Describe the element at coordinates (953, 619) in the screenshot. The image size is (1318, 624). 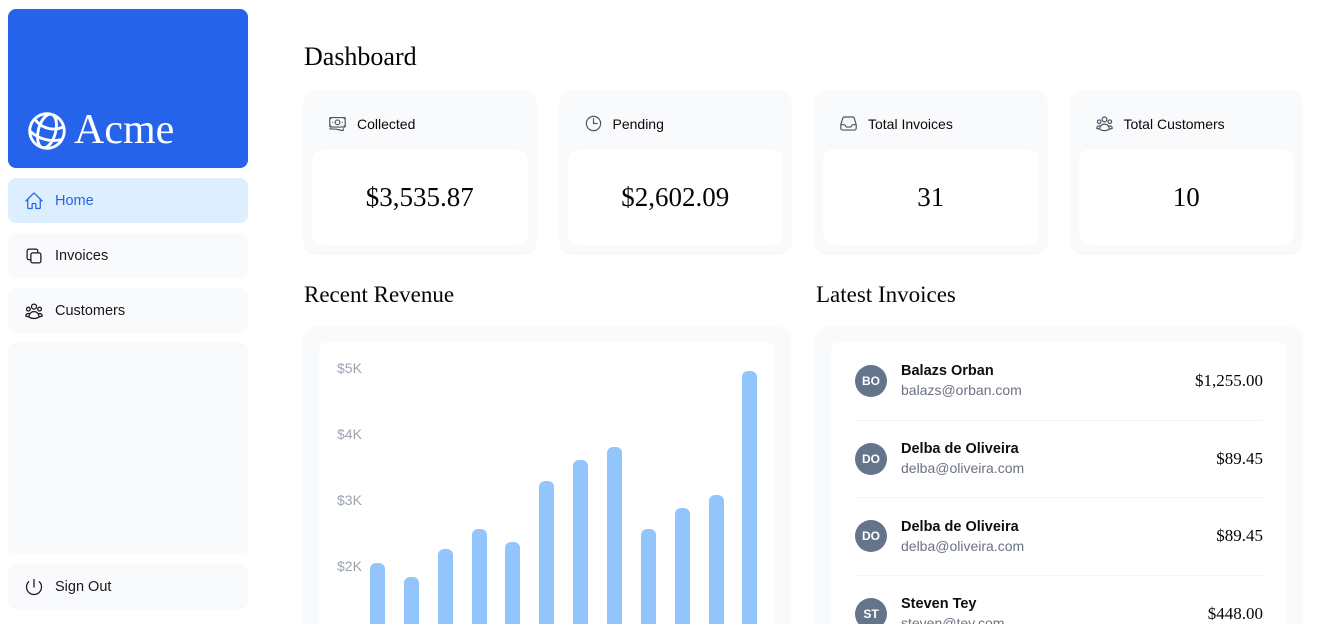
I see `customer-email: steven@tey.com` at that location.